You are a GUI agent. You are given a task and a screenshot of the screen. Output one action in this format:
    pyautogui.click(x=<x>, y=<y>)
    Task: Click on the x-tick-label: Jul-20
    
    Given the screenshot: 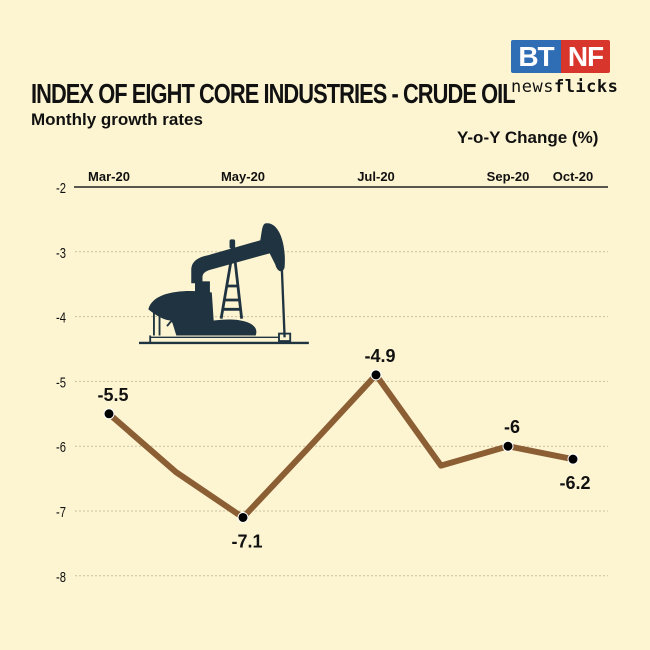 What is the action you would take?
    pyautogui.click(x=376, y=176)
    